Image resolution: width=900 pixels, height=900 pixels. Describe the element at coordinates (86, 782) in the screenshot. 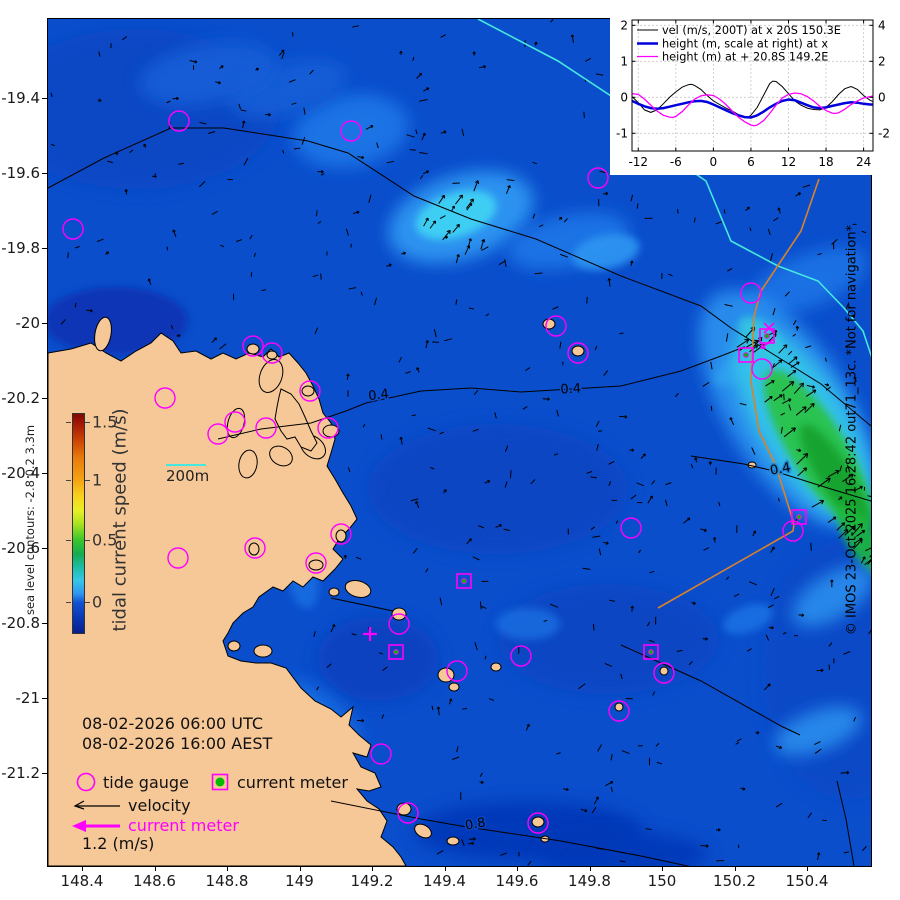

I see `tide-gauge-icon` at that location.